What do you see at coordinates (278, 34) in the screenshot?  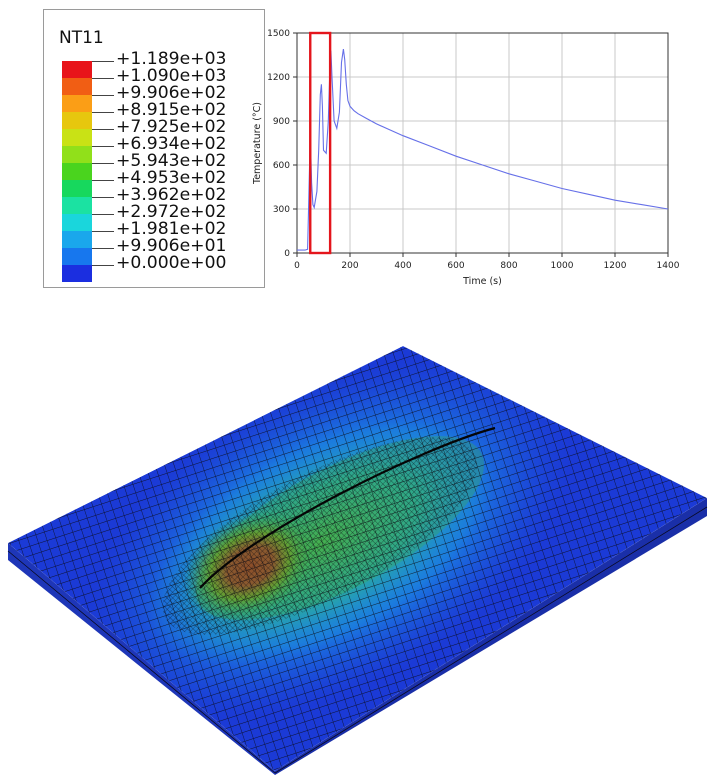 I see `y-tick-label: 1500` at bounding box center [278, 34].